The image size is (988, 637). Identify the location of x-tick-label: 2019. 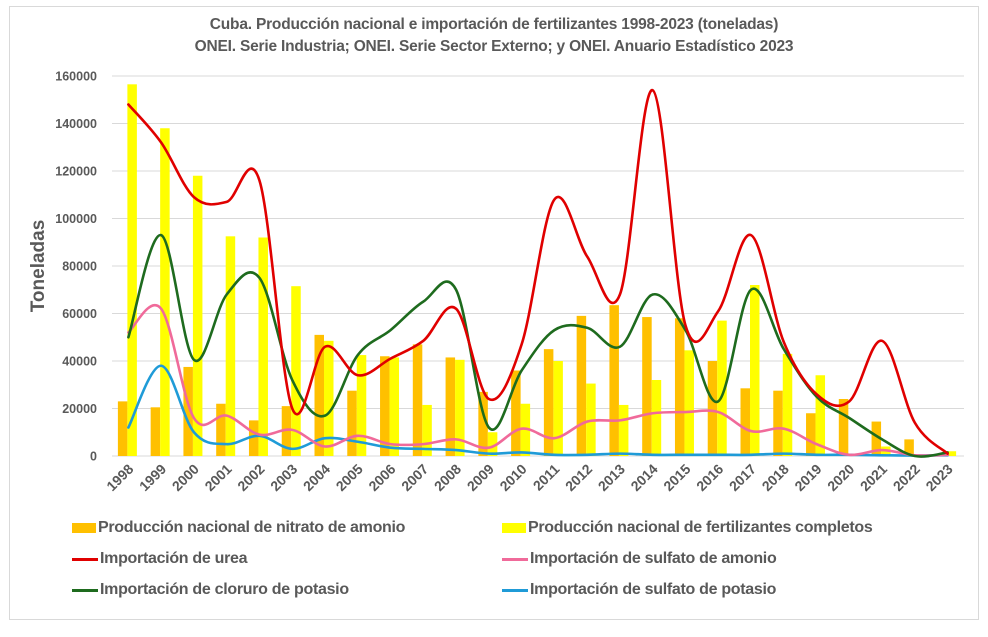
(807, 477).